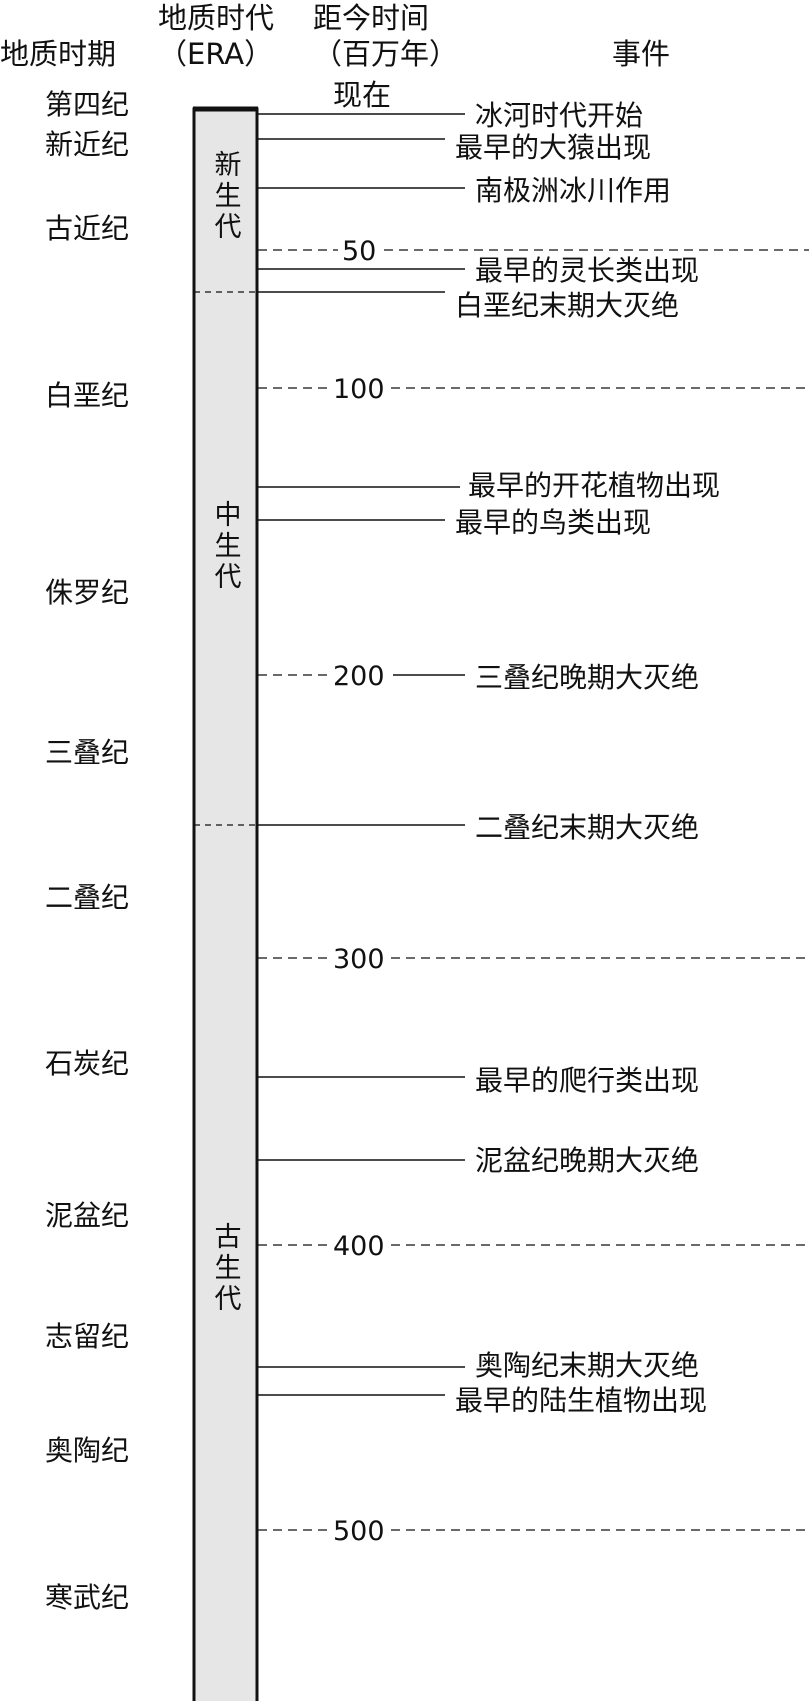 This screenshot has height=1701, width=809. I want to click on period-label: 石炭纪, so click(87, 1063).